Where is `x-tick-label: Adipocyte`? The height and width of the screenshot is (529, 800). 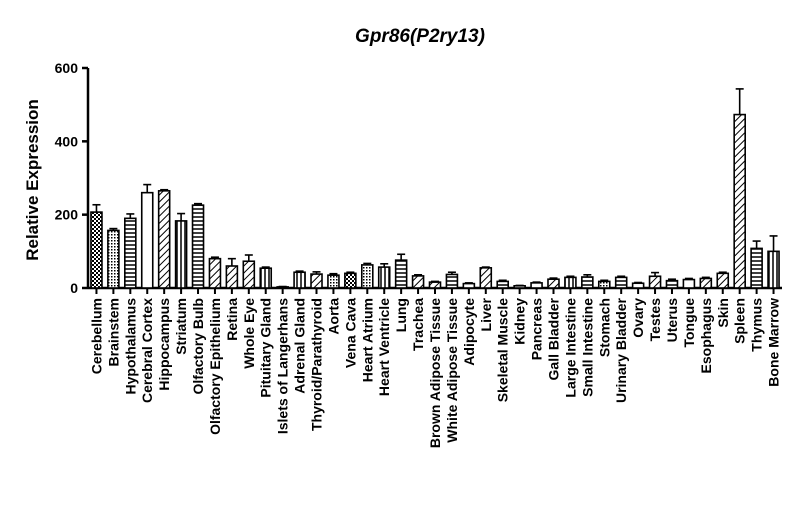 x-tick-label: Adipocyte is located at coordinates (469, 332).